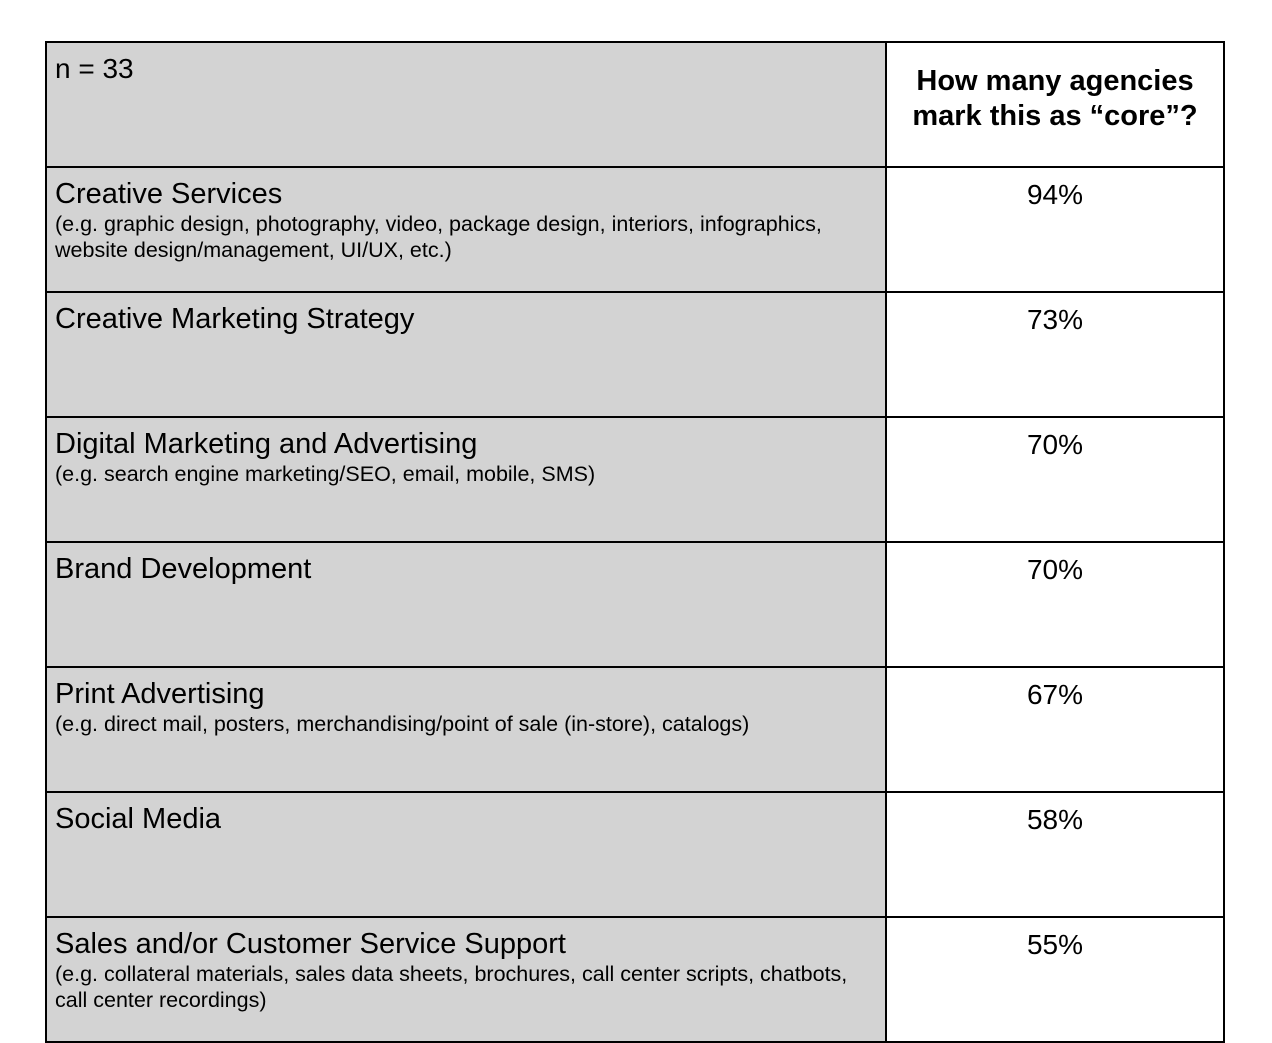  Describe the element at coordinates (466, 604) in the screenshot. I see `category-cell: Brand Development` at that location.